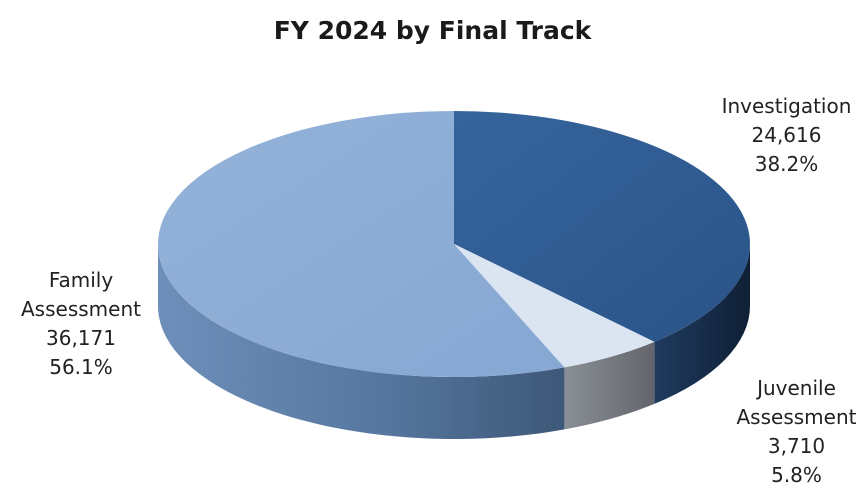 The width and height of the screenshot is (865, 497). What do you see at coordinates (786, 106) in the screenshot?
I see `slice-label-name-line: Investigation` at bounding box center [786, 106].